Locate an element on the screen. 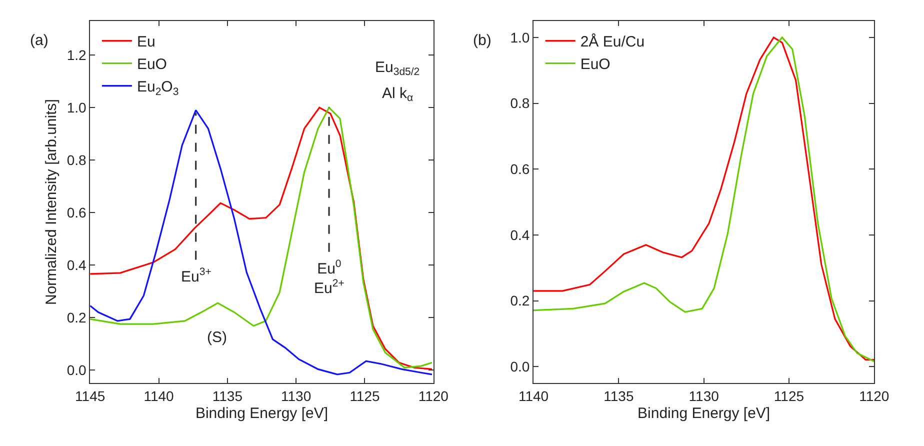 The image size is (924, 446). y-tick-label: 1.2 is located at coordinates (76, 54).